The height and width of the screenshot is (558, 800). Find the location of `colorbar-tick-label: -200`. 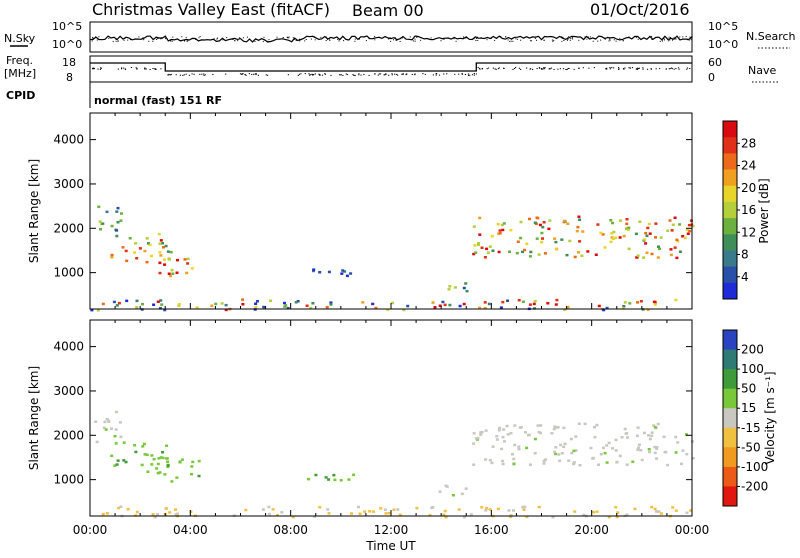

colorbar-tick-label: -200 is located at coordinates (754, 486).